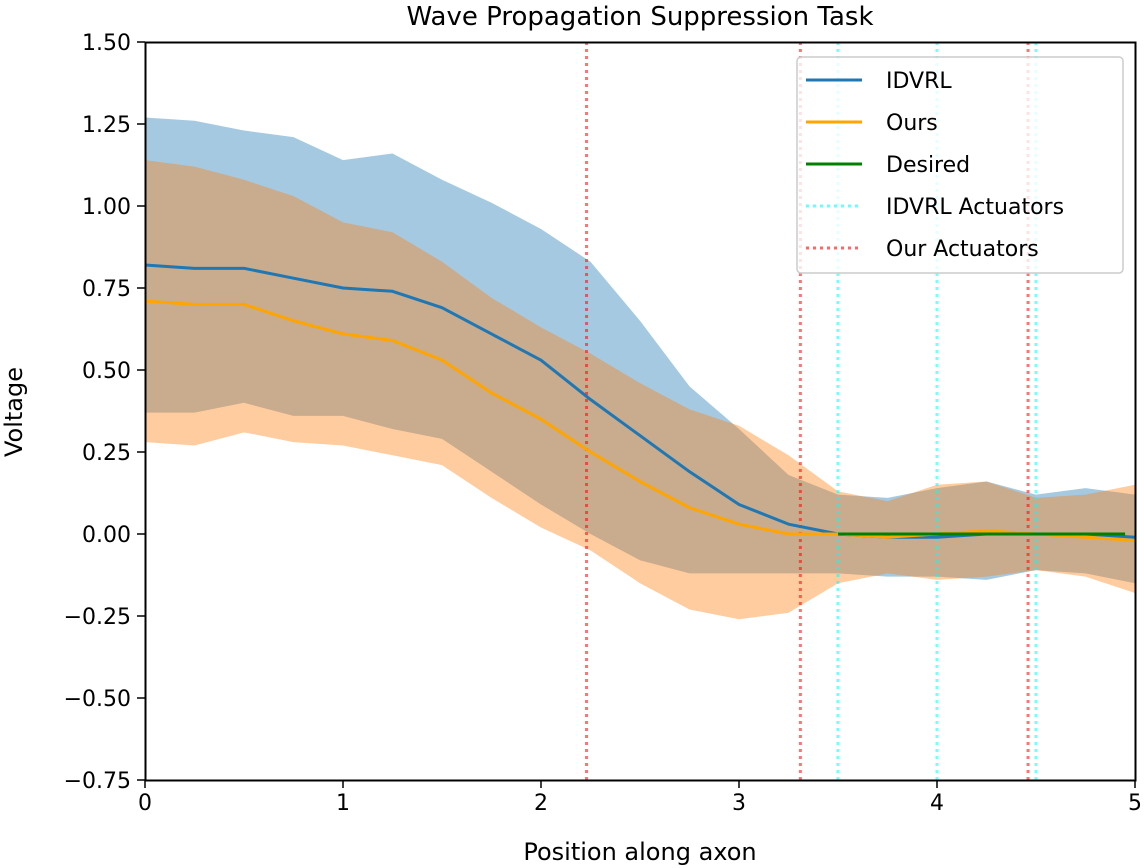 This screenshot has width=1144, height=868. What do you see at coordinates (975, 207) in the screenshot?
I see `legend-label-idvrl-actuators: IDVRL Actuators` at bounding box center [975, 207].